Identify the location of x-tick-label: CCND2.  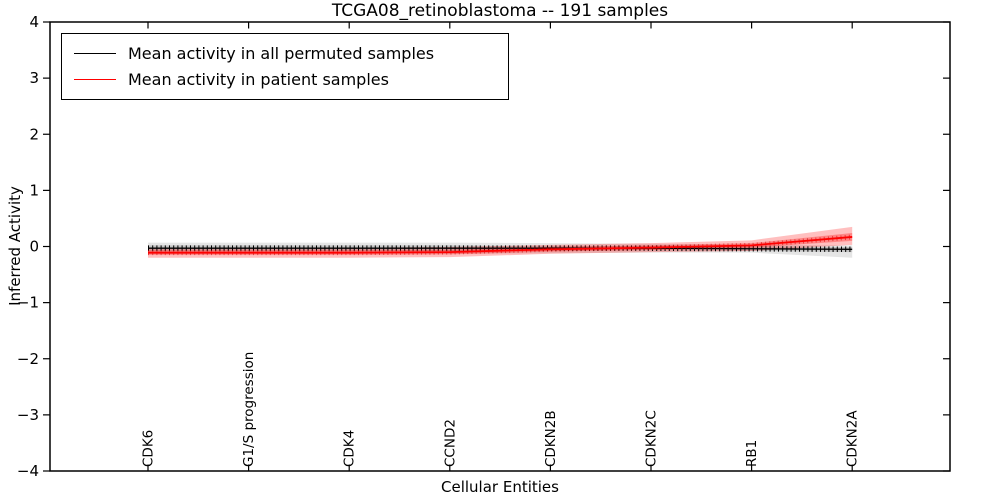
(450, 443).